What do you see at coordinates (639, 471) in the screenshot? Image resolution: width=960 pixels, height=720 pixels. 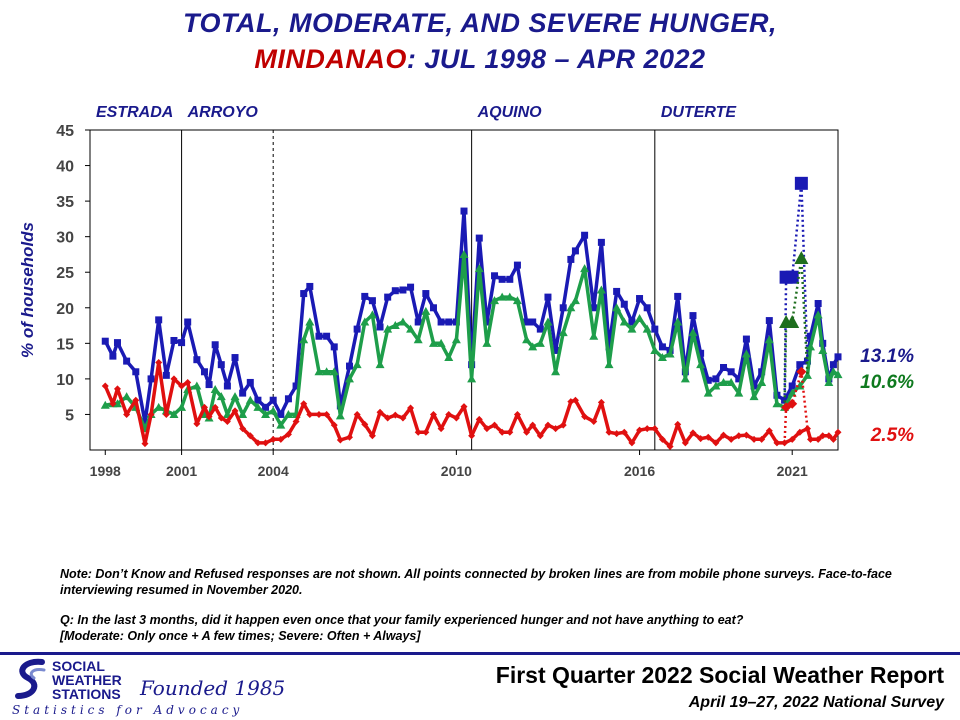 I see `x-tick-label: 2016` at bounding box center [639, 471].